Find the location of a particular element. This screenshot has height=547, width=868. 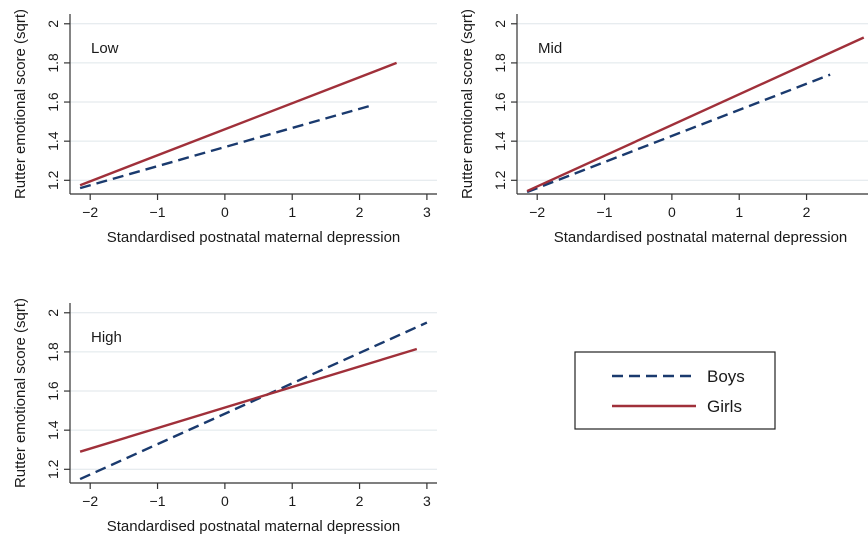

panel-label: Low is located at coordinates (105, 48).